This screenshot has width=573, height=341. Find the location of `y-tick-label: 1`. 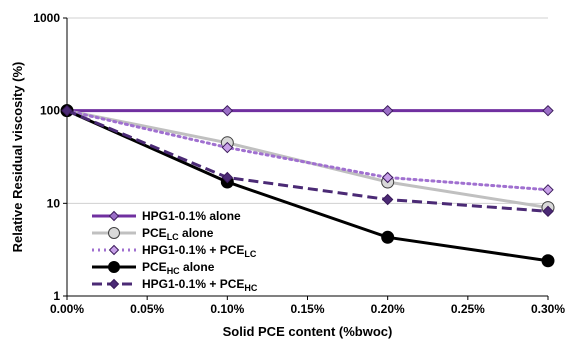

y-tick-label: 1 is located at coordinates (56, 296).